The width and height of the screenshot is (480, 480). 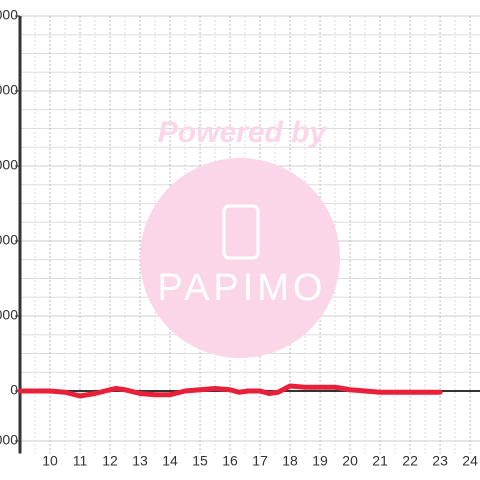 I want to click on x-tick-label: 18, so click(x=290, y=461).